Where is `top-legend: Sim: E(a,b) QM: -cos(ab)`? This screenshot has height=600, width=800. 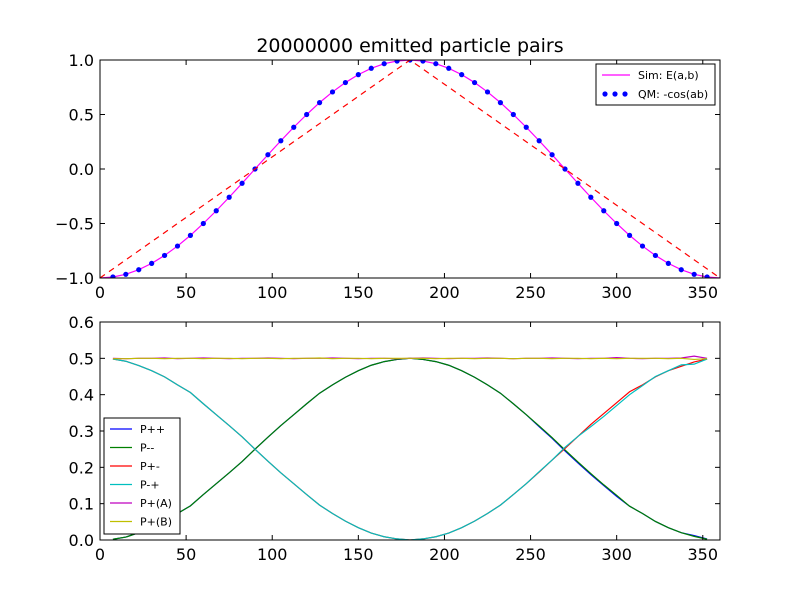
top-legend: Sim: E(a,b) QM: -cos(ab) is located at coordinates (655, 84).